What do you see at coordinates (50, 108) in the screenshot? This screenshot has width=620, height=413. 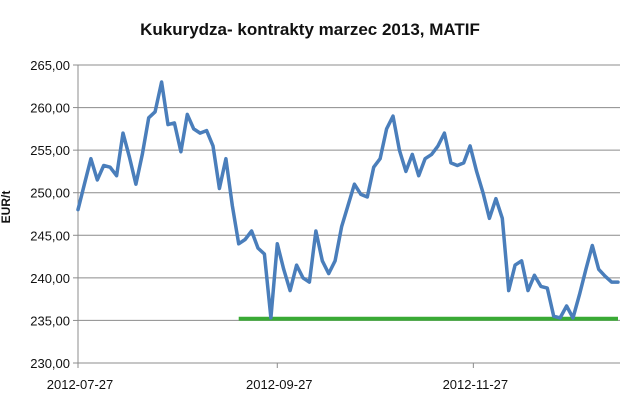 I see `y-tick-label: 260,00` at bounding box center [50, 108].